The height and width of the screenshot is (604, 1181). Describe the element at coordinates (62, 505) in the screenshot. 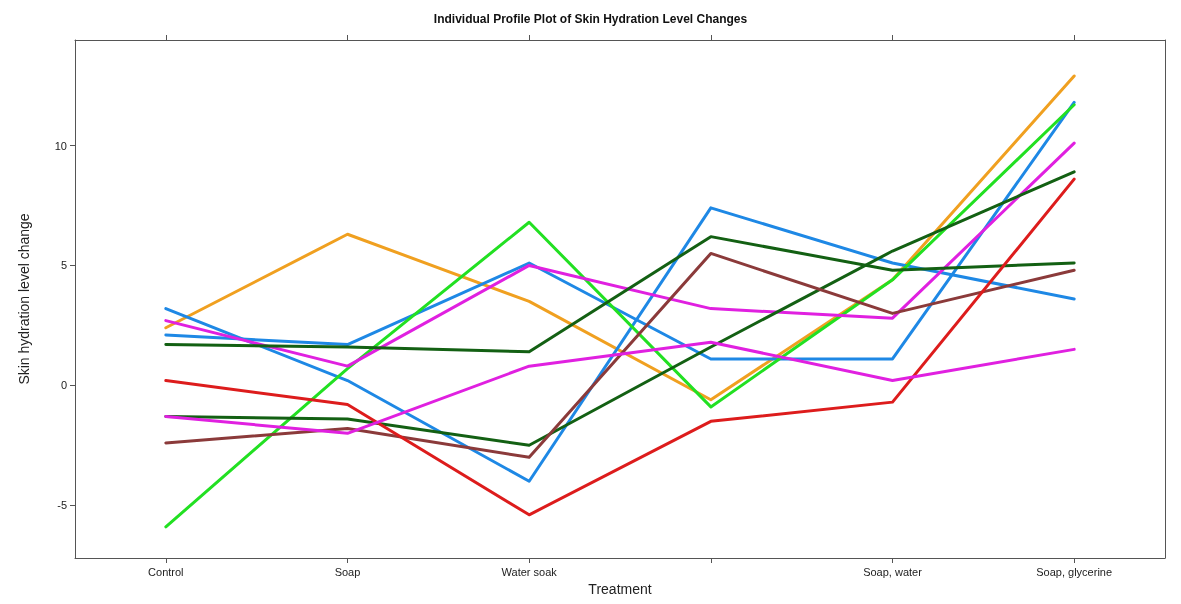

I see `y-tick-label: -5` at that location.